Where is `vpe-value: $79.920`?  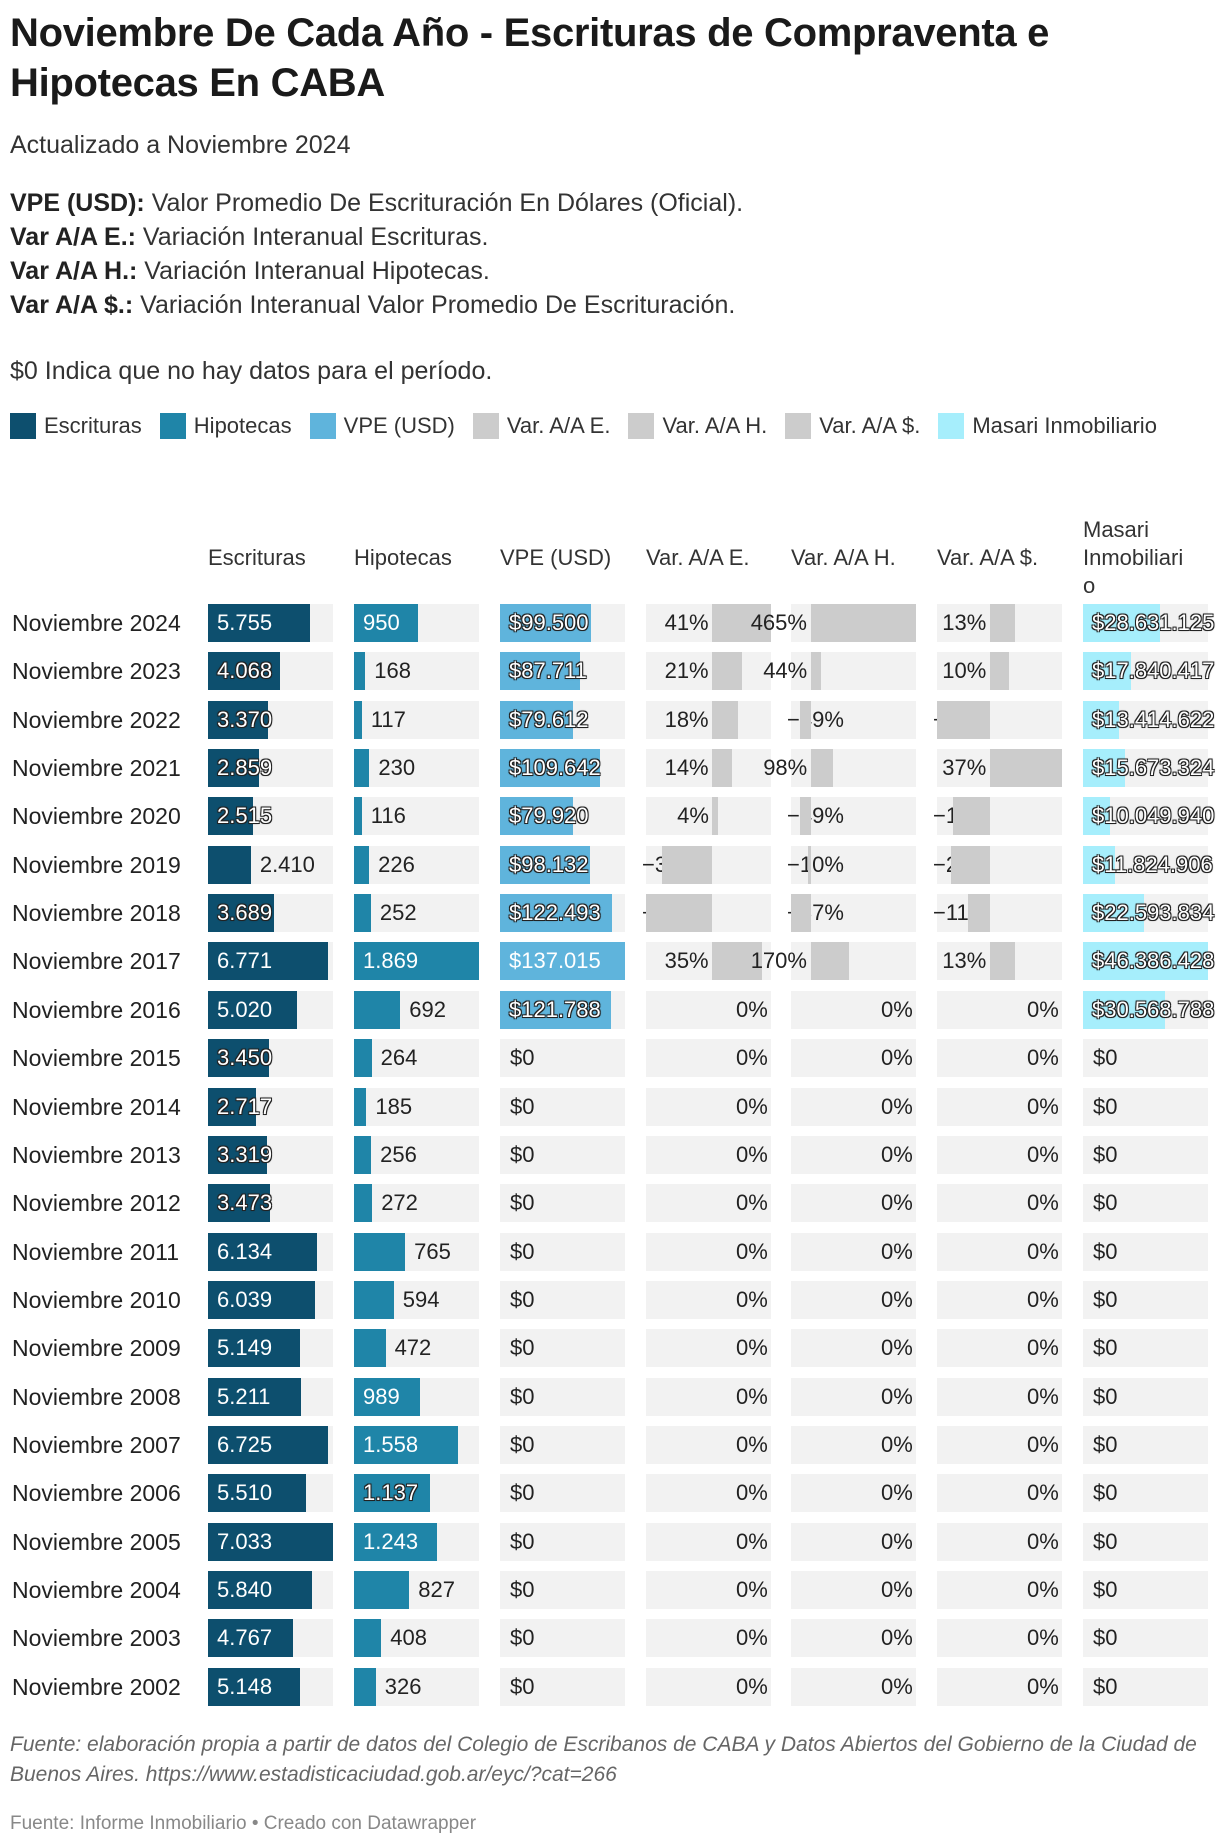 vpe-value: $79.920 is located at coordinates (549, 815).